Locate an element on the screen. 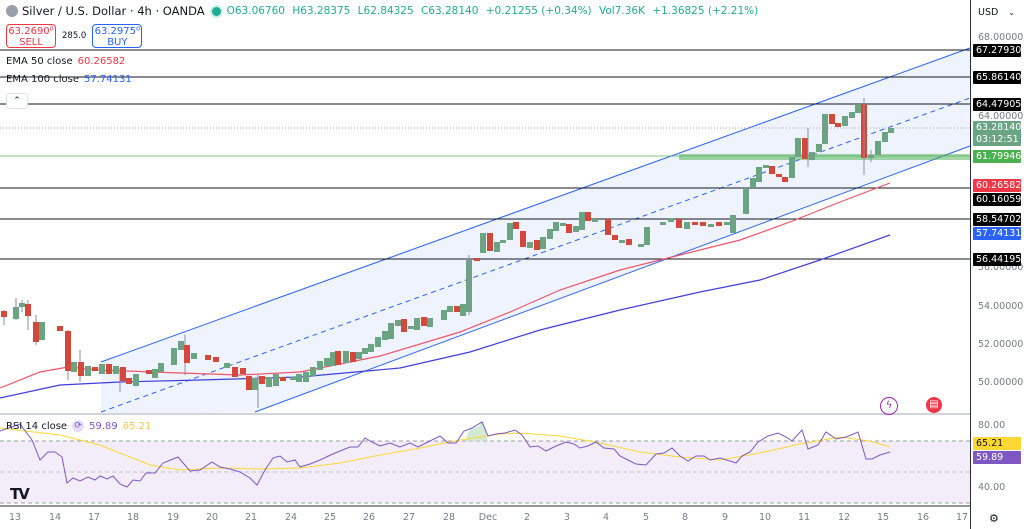  time-label: 2 is located at coordinates (527, 517).